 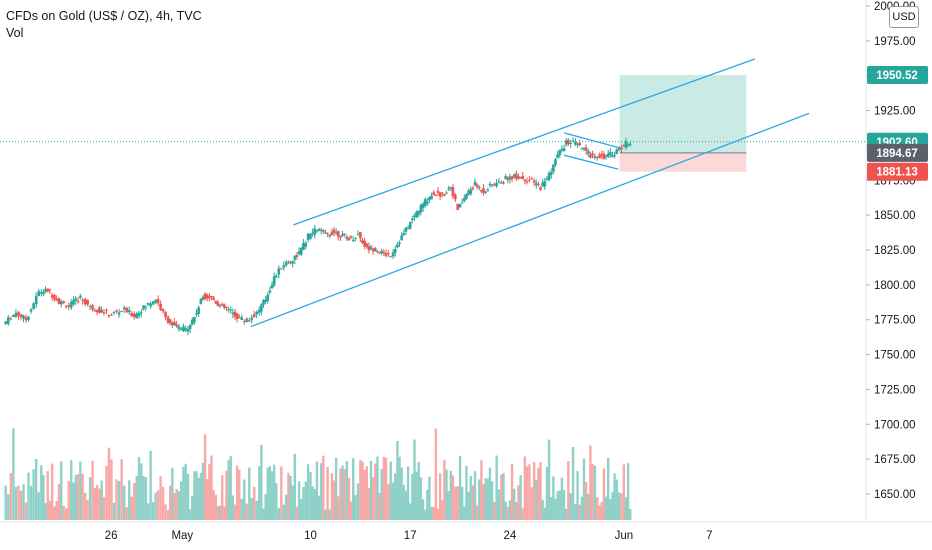 I want to click on flag-top-line, so click(x=592, y=140).